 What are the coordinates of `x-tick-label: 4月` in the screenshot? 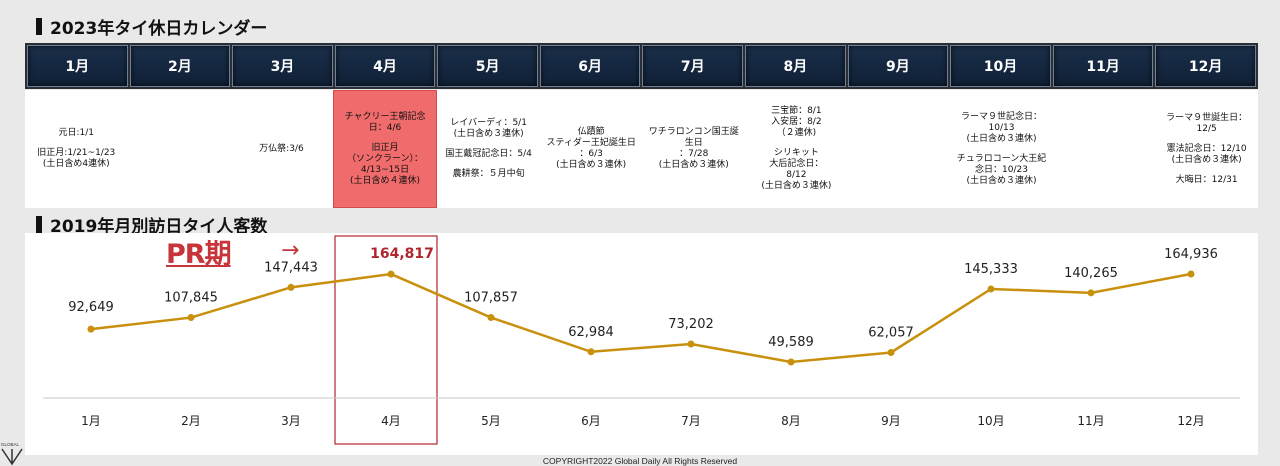 It's located at (391, 421).